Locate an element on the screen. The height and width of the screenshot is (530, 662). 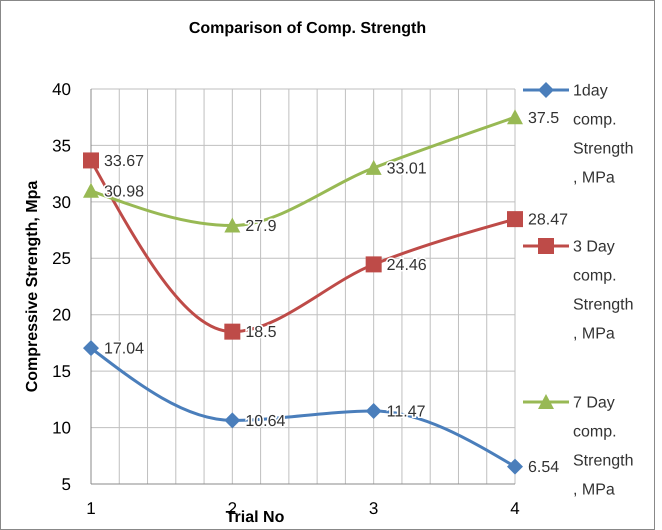
data-label: 17.04 is located at coordinates (124, 349).